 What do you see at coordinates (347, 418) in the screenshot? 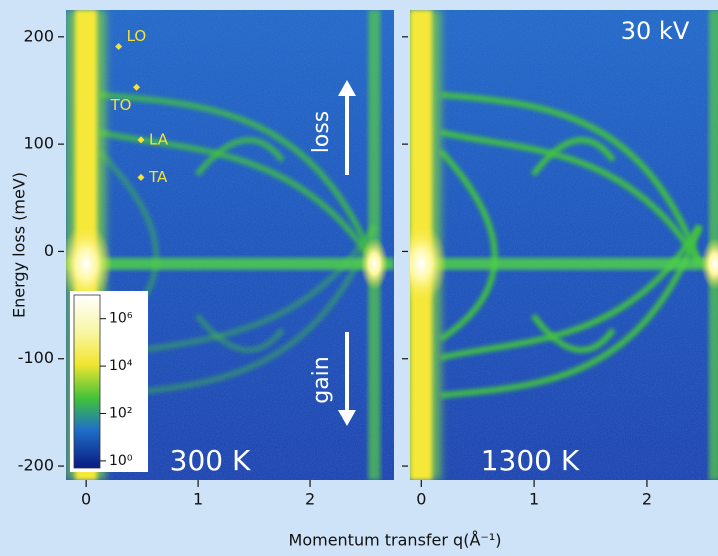
I see `gain-arrow-head` at bounding box center [347, 418].